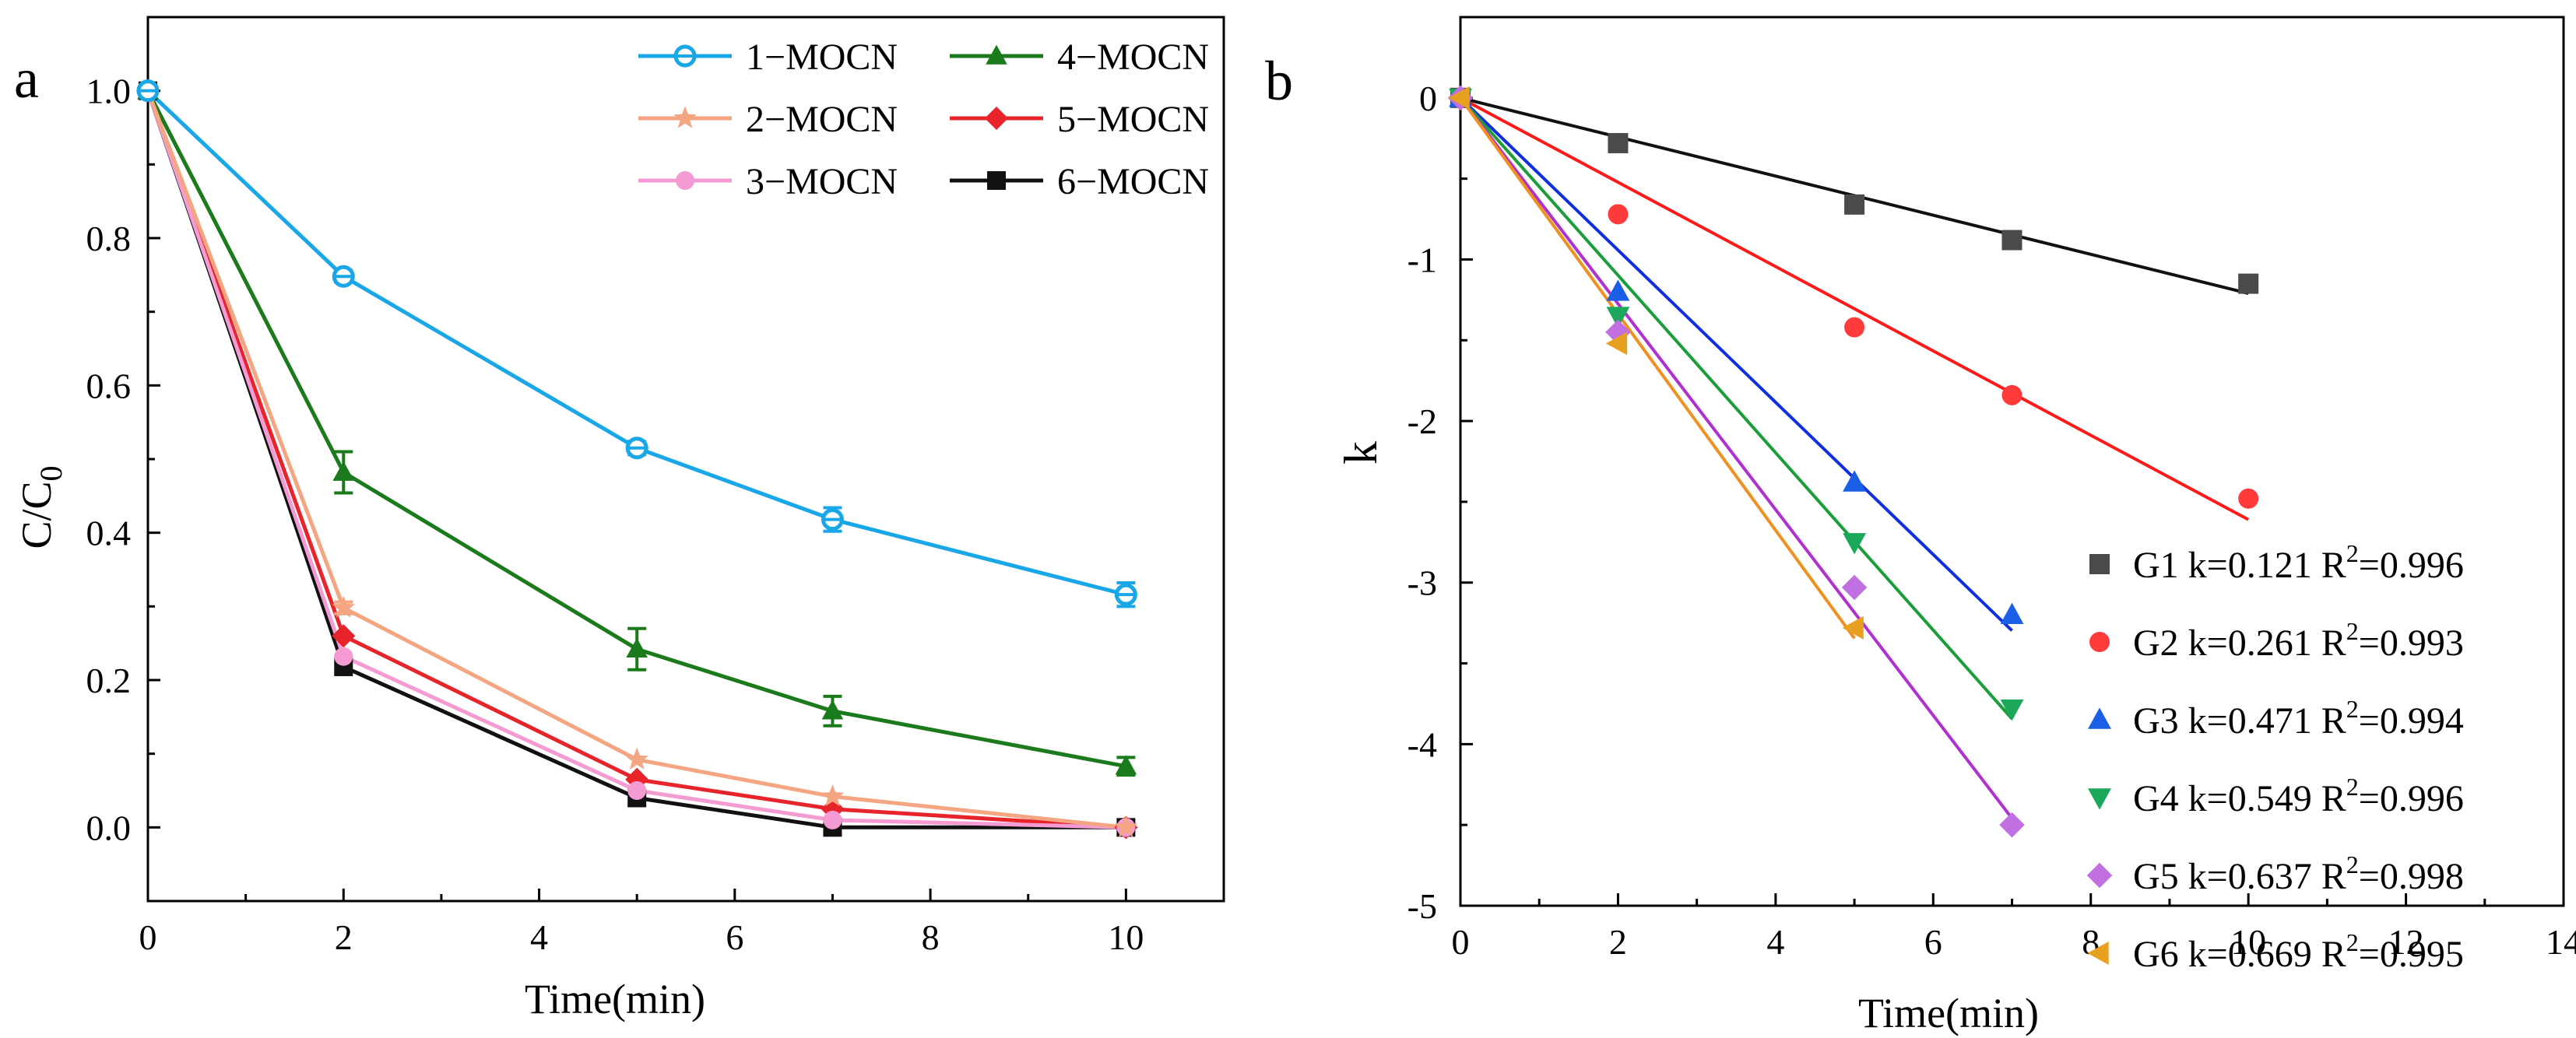  I want to click on legend-item-6-mocn: 6−MOCN, so click(1080, 181).